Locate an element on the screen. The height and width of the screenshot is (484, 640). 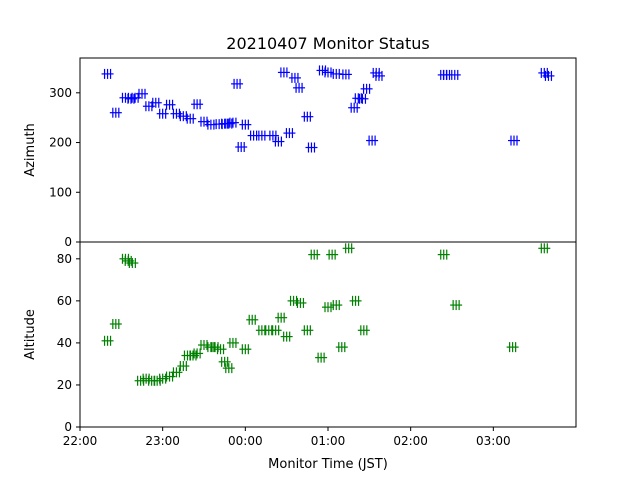
x-axis-label: Monitor Time (JST) is located at coordinates (328, 464).